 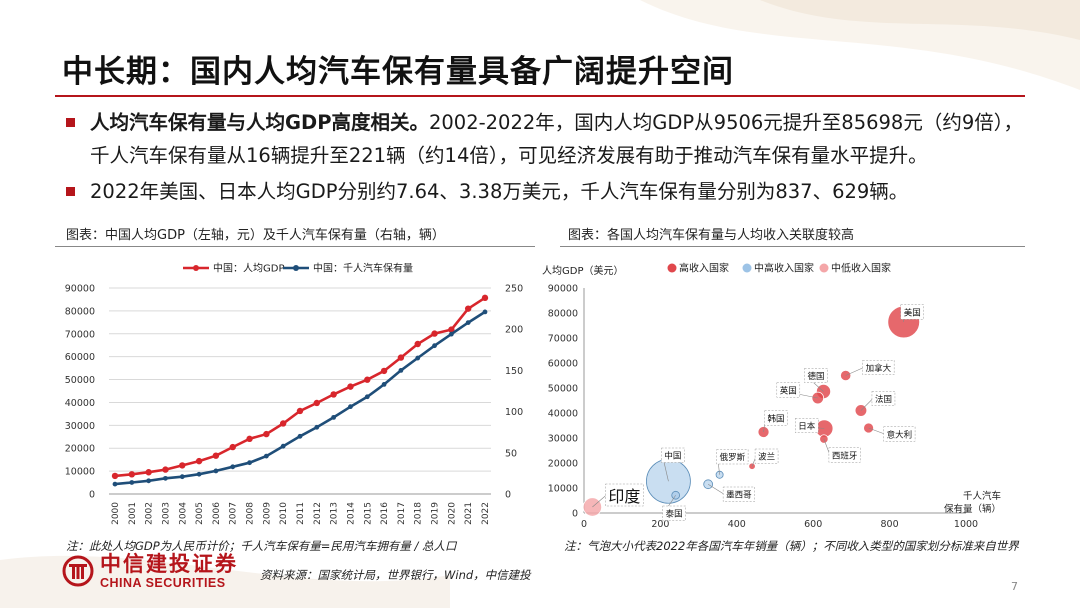 What do you see at coordinates (469, 513) in the screenshot?
I see `x-tick-label: 2021` at bounding box center [469, 513].